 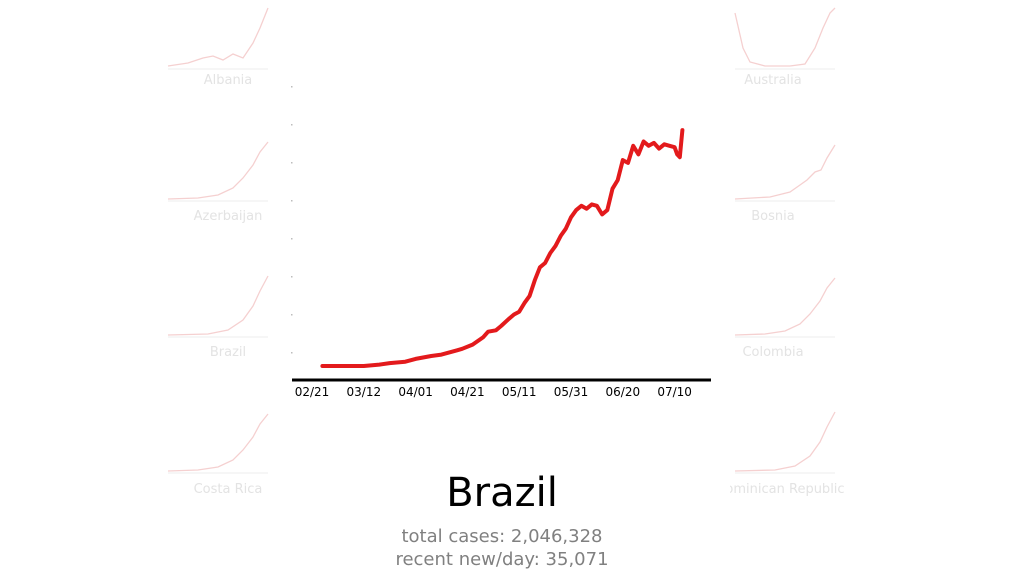 What do you see at coordinates (228, 216) in the screenshot?
I see `bg-label-azerbaijan: Azerbaijan` at bounding box center [228, 216].